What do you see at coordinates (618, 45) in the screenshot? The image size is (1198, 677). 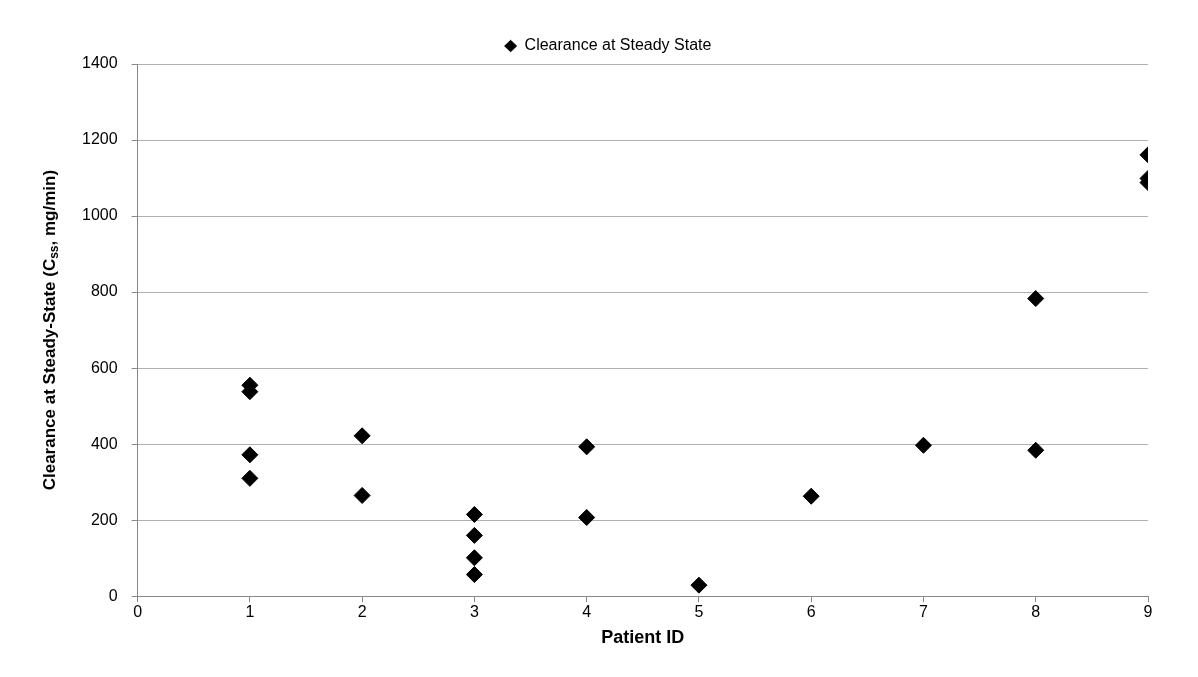 I see `legend-label: Clearance at Steady State` at bounding box center [618, 45].